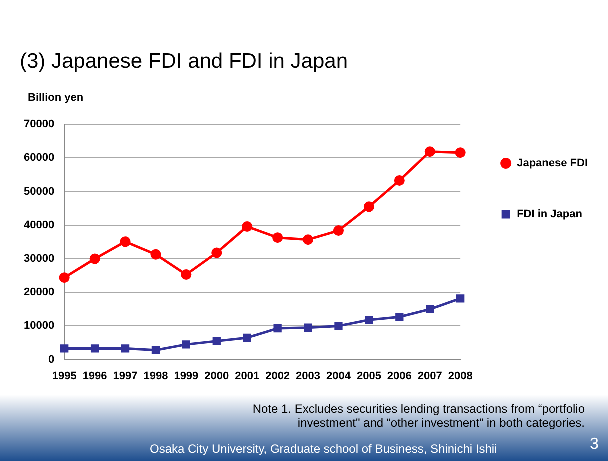  I want to click on y-tick-label: 50000, so click(39, 192).